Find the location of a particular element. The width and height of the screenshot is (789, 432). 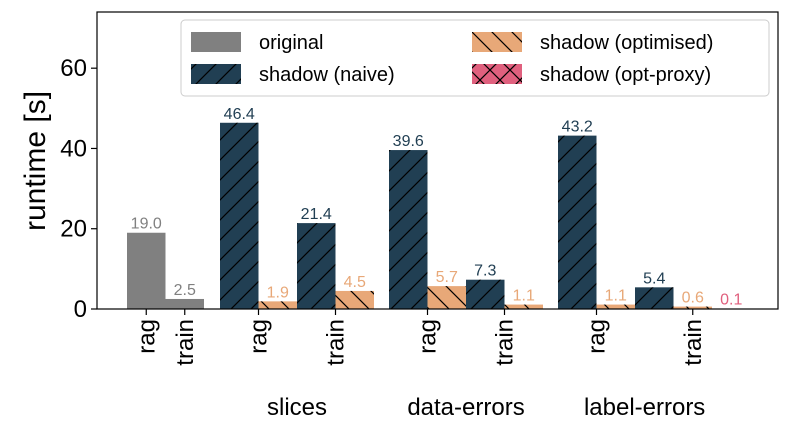

bar-value-label: 5.4 is located at coordinates (654, 278).